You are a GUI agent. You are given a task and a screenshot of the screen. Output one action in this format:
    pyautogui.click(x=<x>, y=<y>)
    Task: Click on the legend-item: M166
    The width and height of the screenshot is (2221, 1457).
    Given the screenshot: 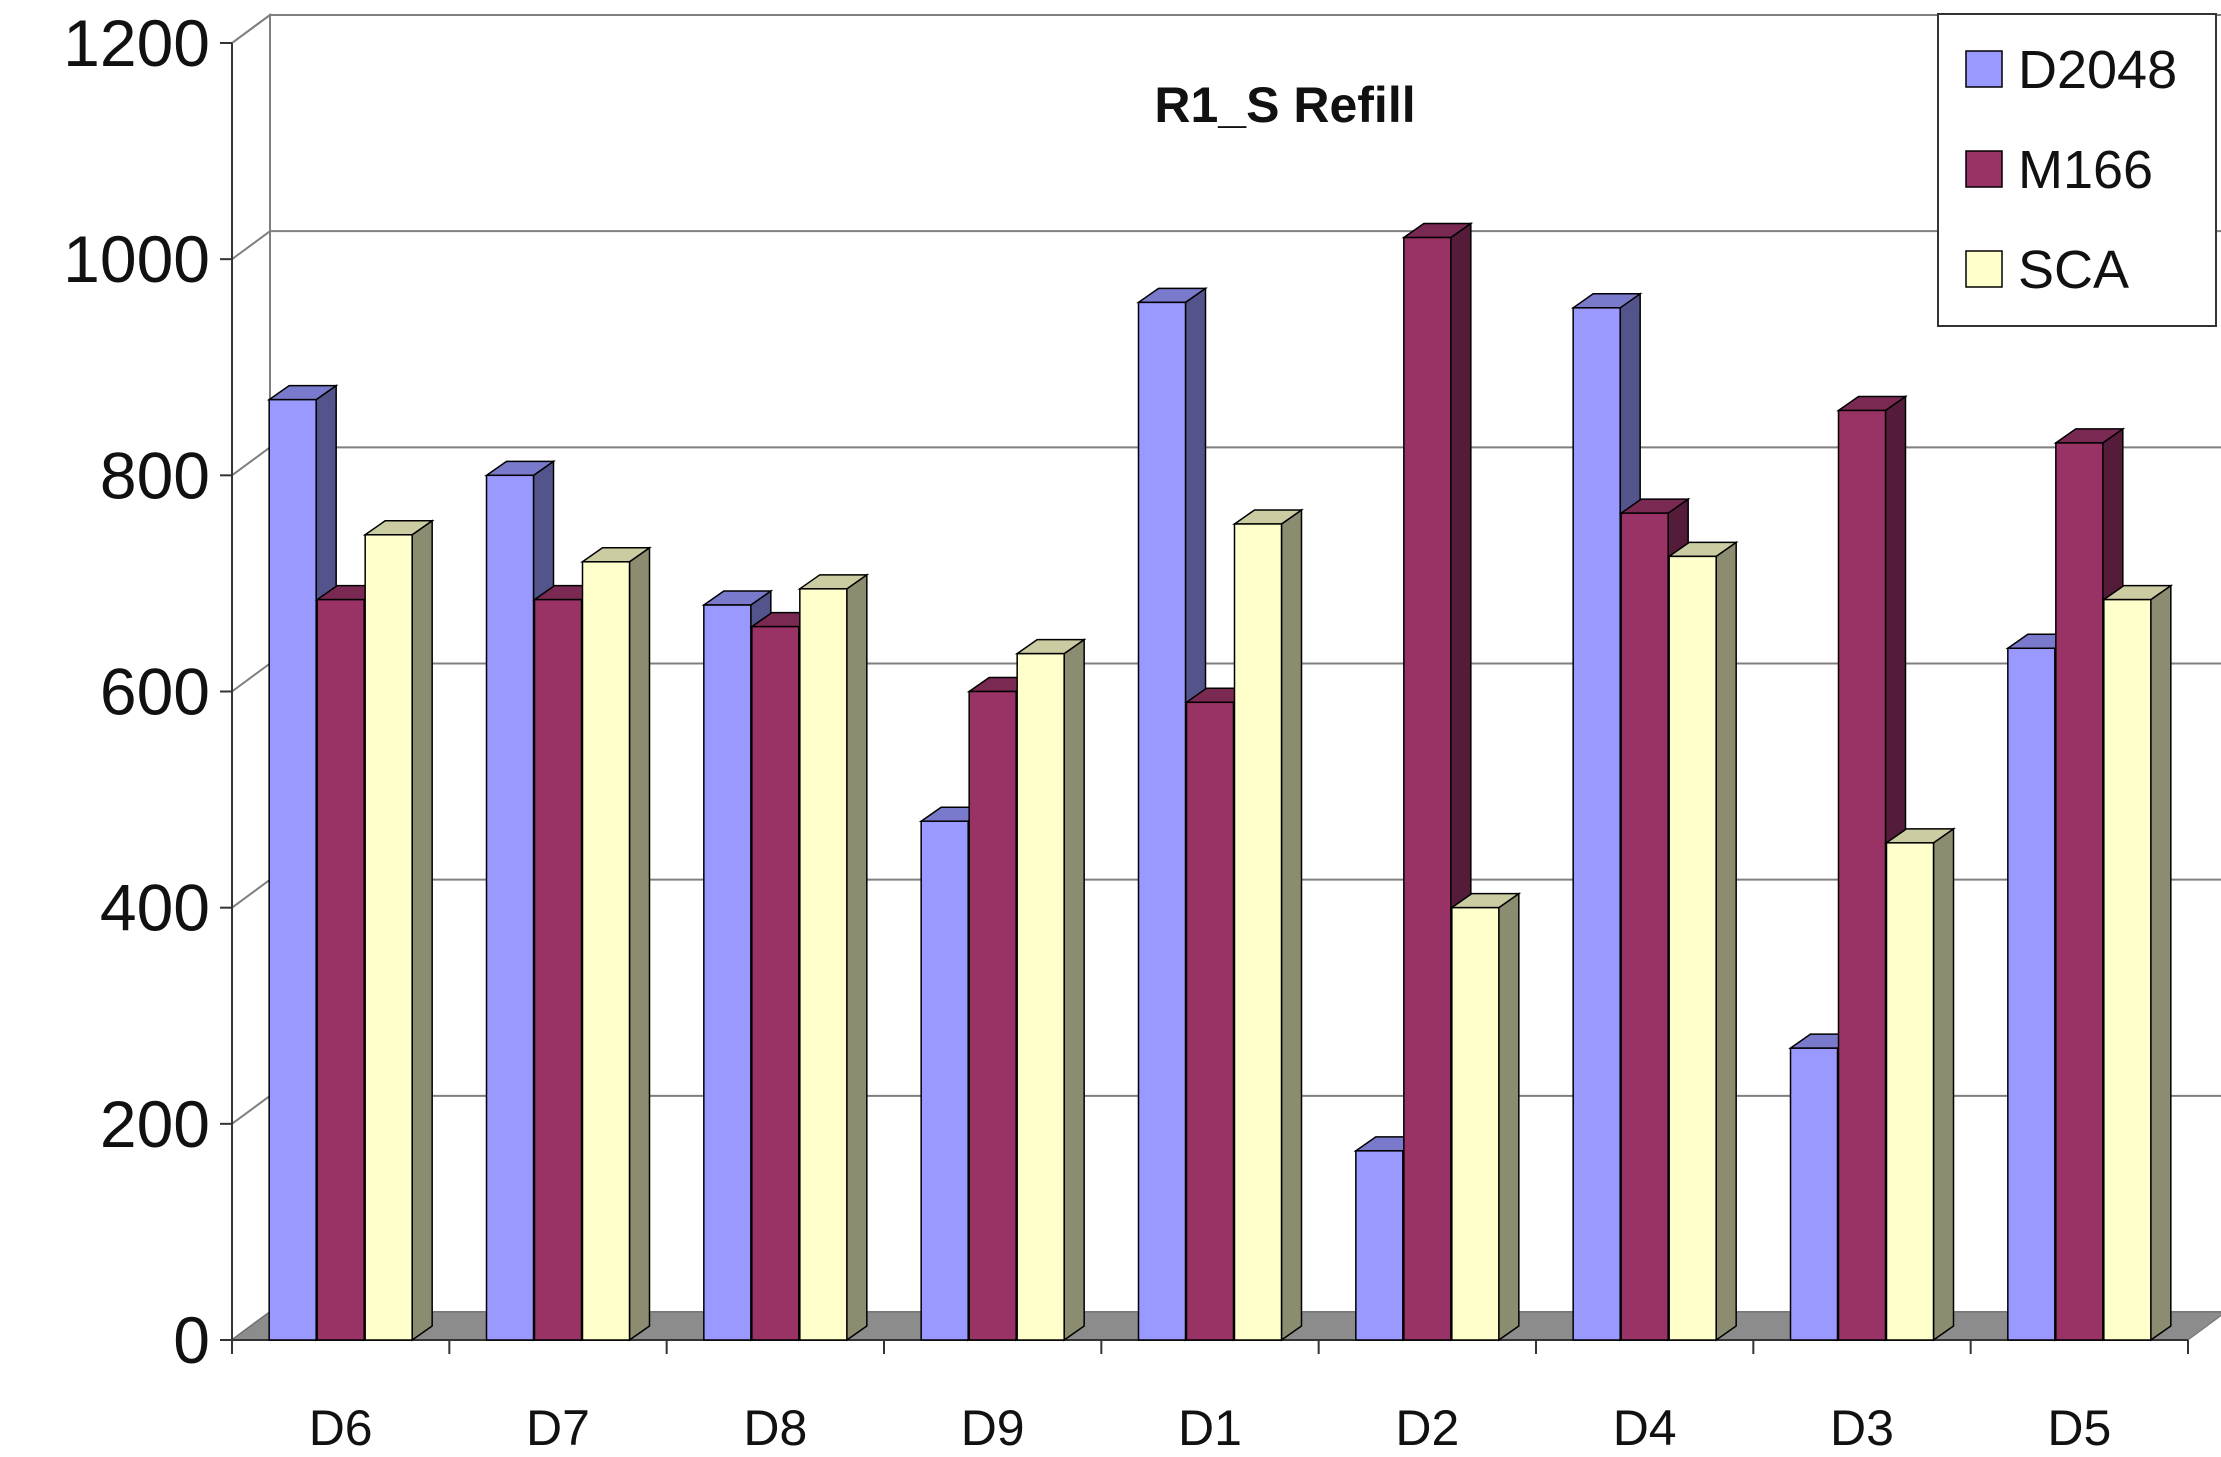 What is the action you would take?
    pyautogui.click(x=2059, y=170)
    